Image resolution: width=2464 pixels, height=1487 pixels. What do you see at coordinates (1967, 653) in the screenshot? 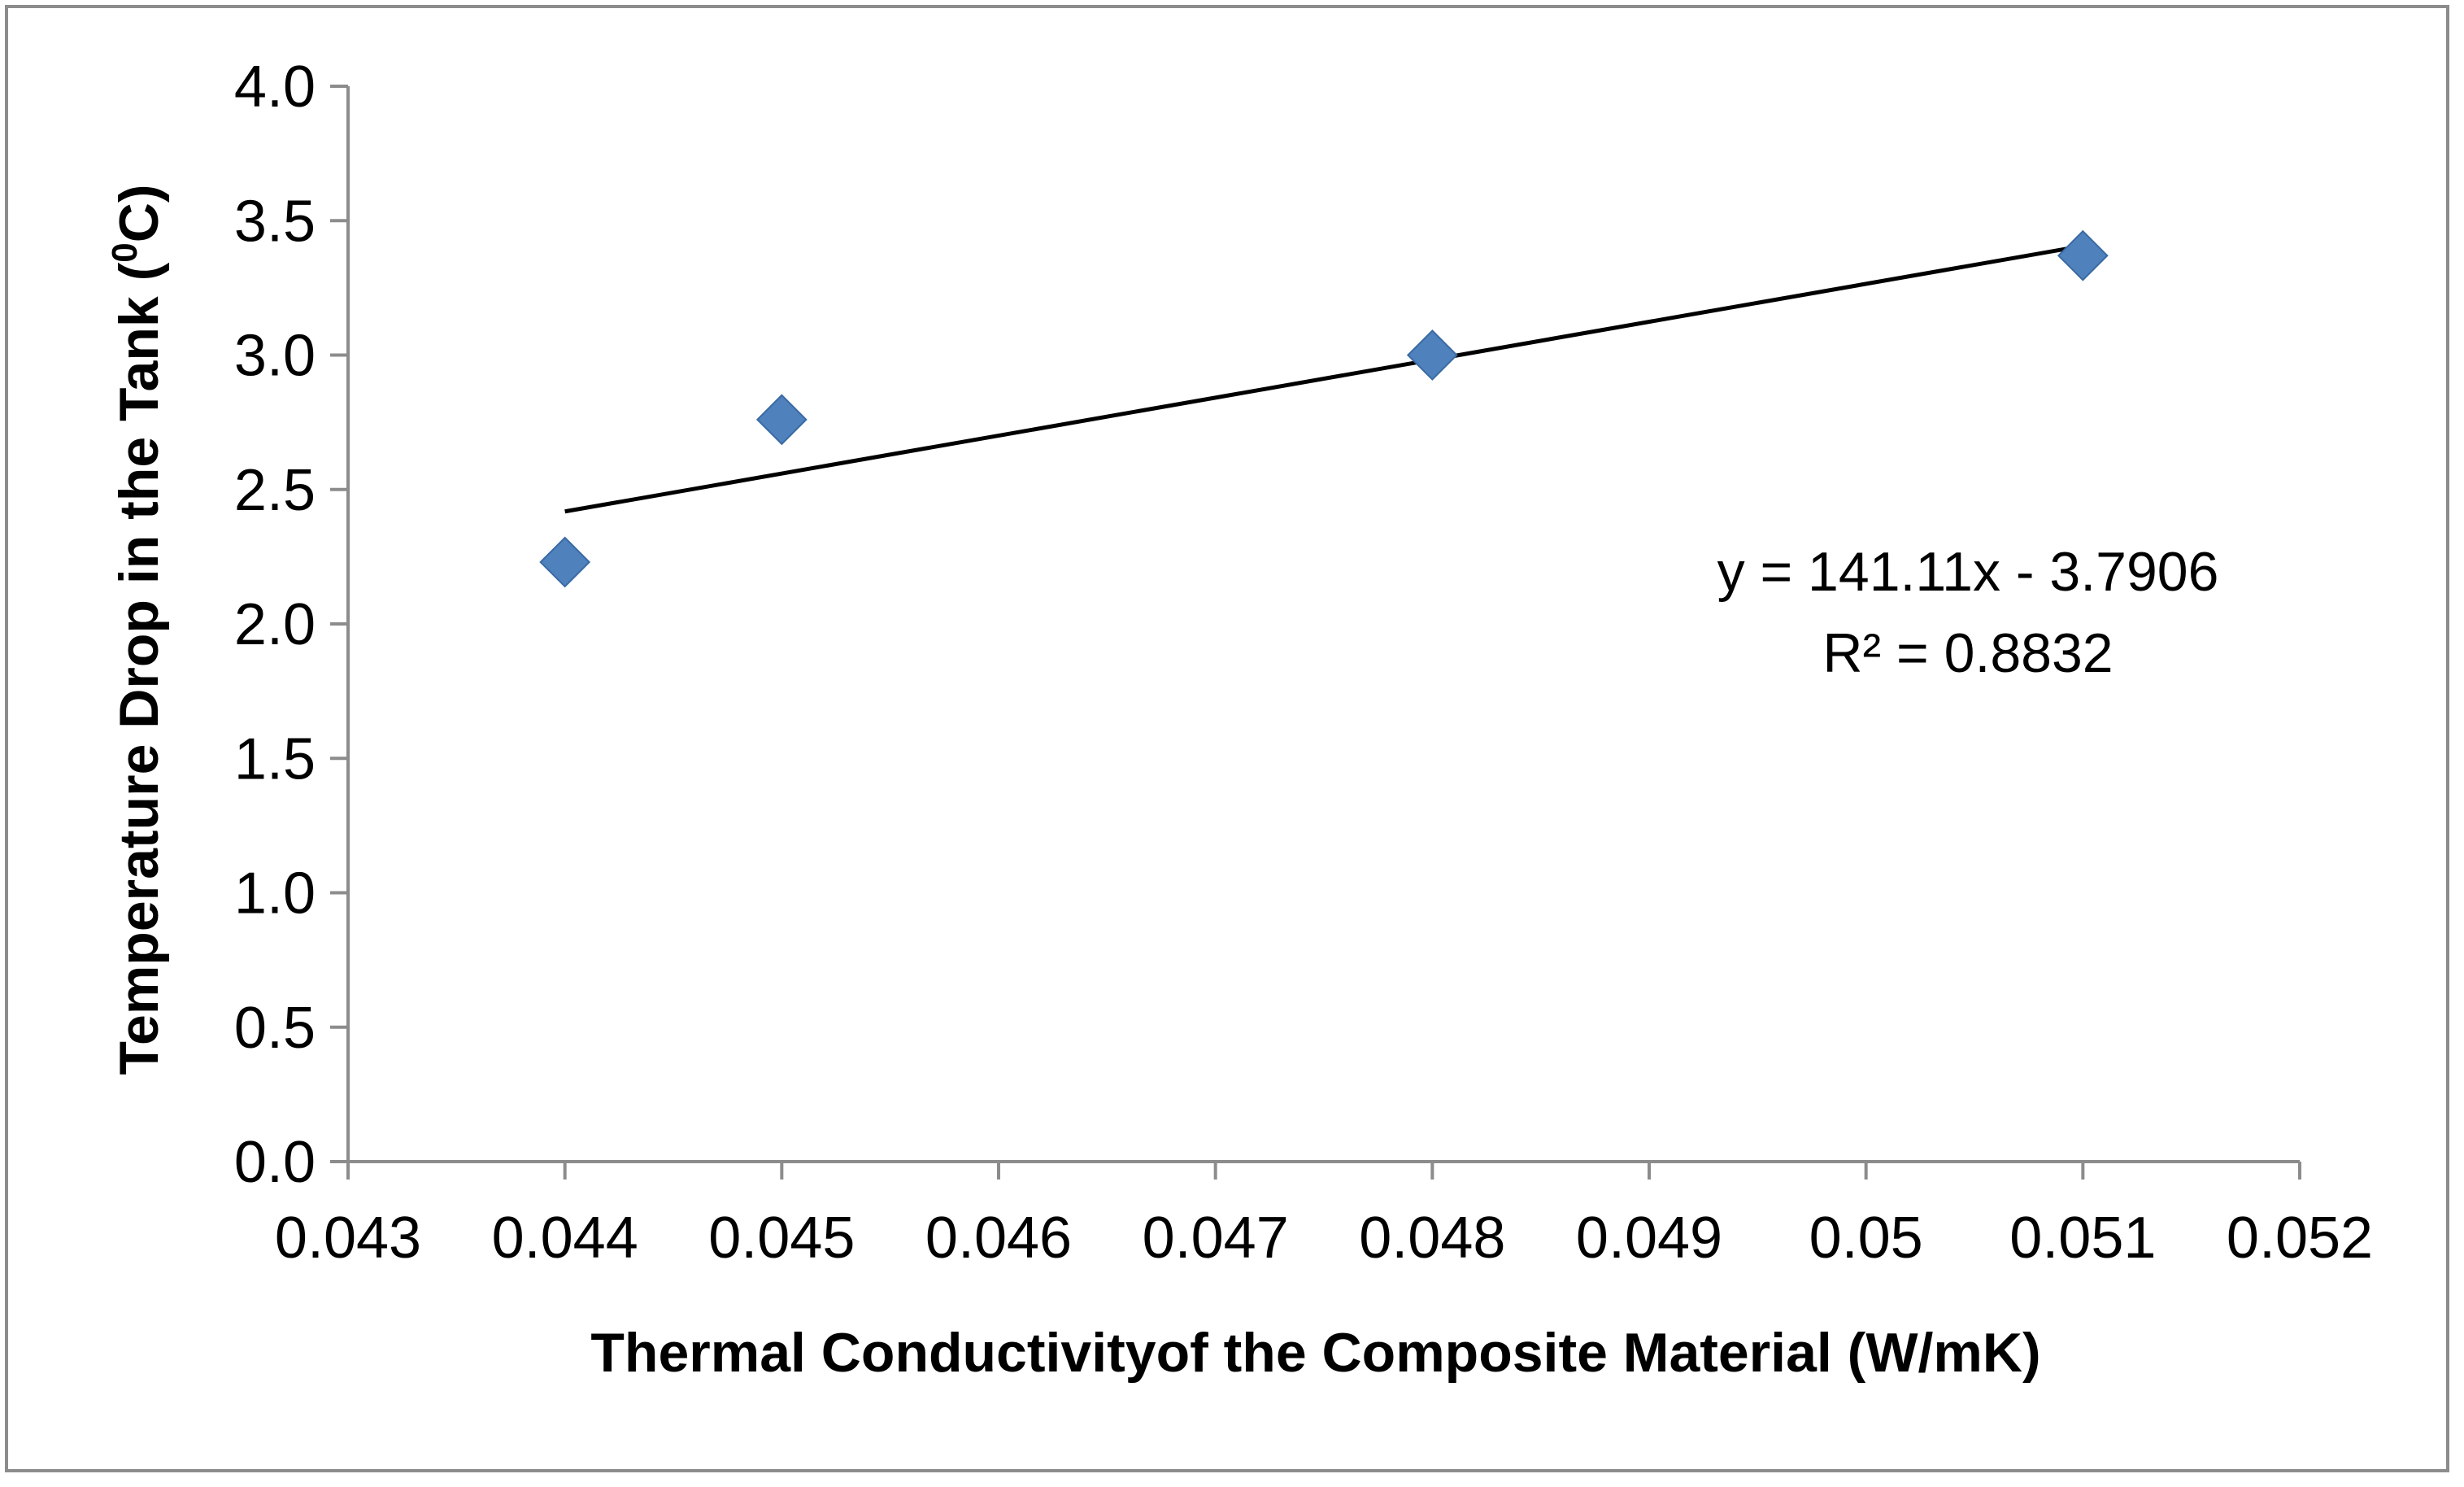
I see `trendline-r-squared: R² = 0.8832` at bounding box center [1967, 653].